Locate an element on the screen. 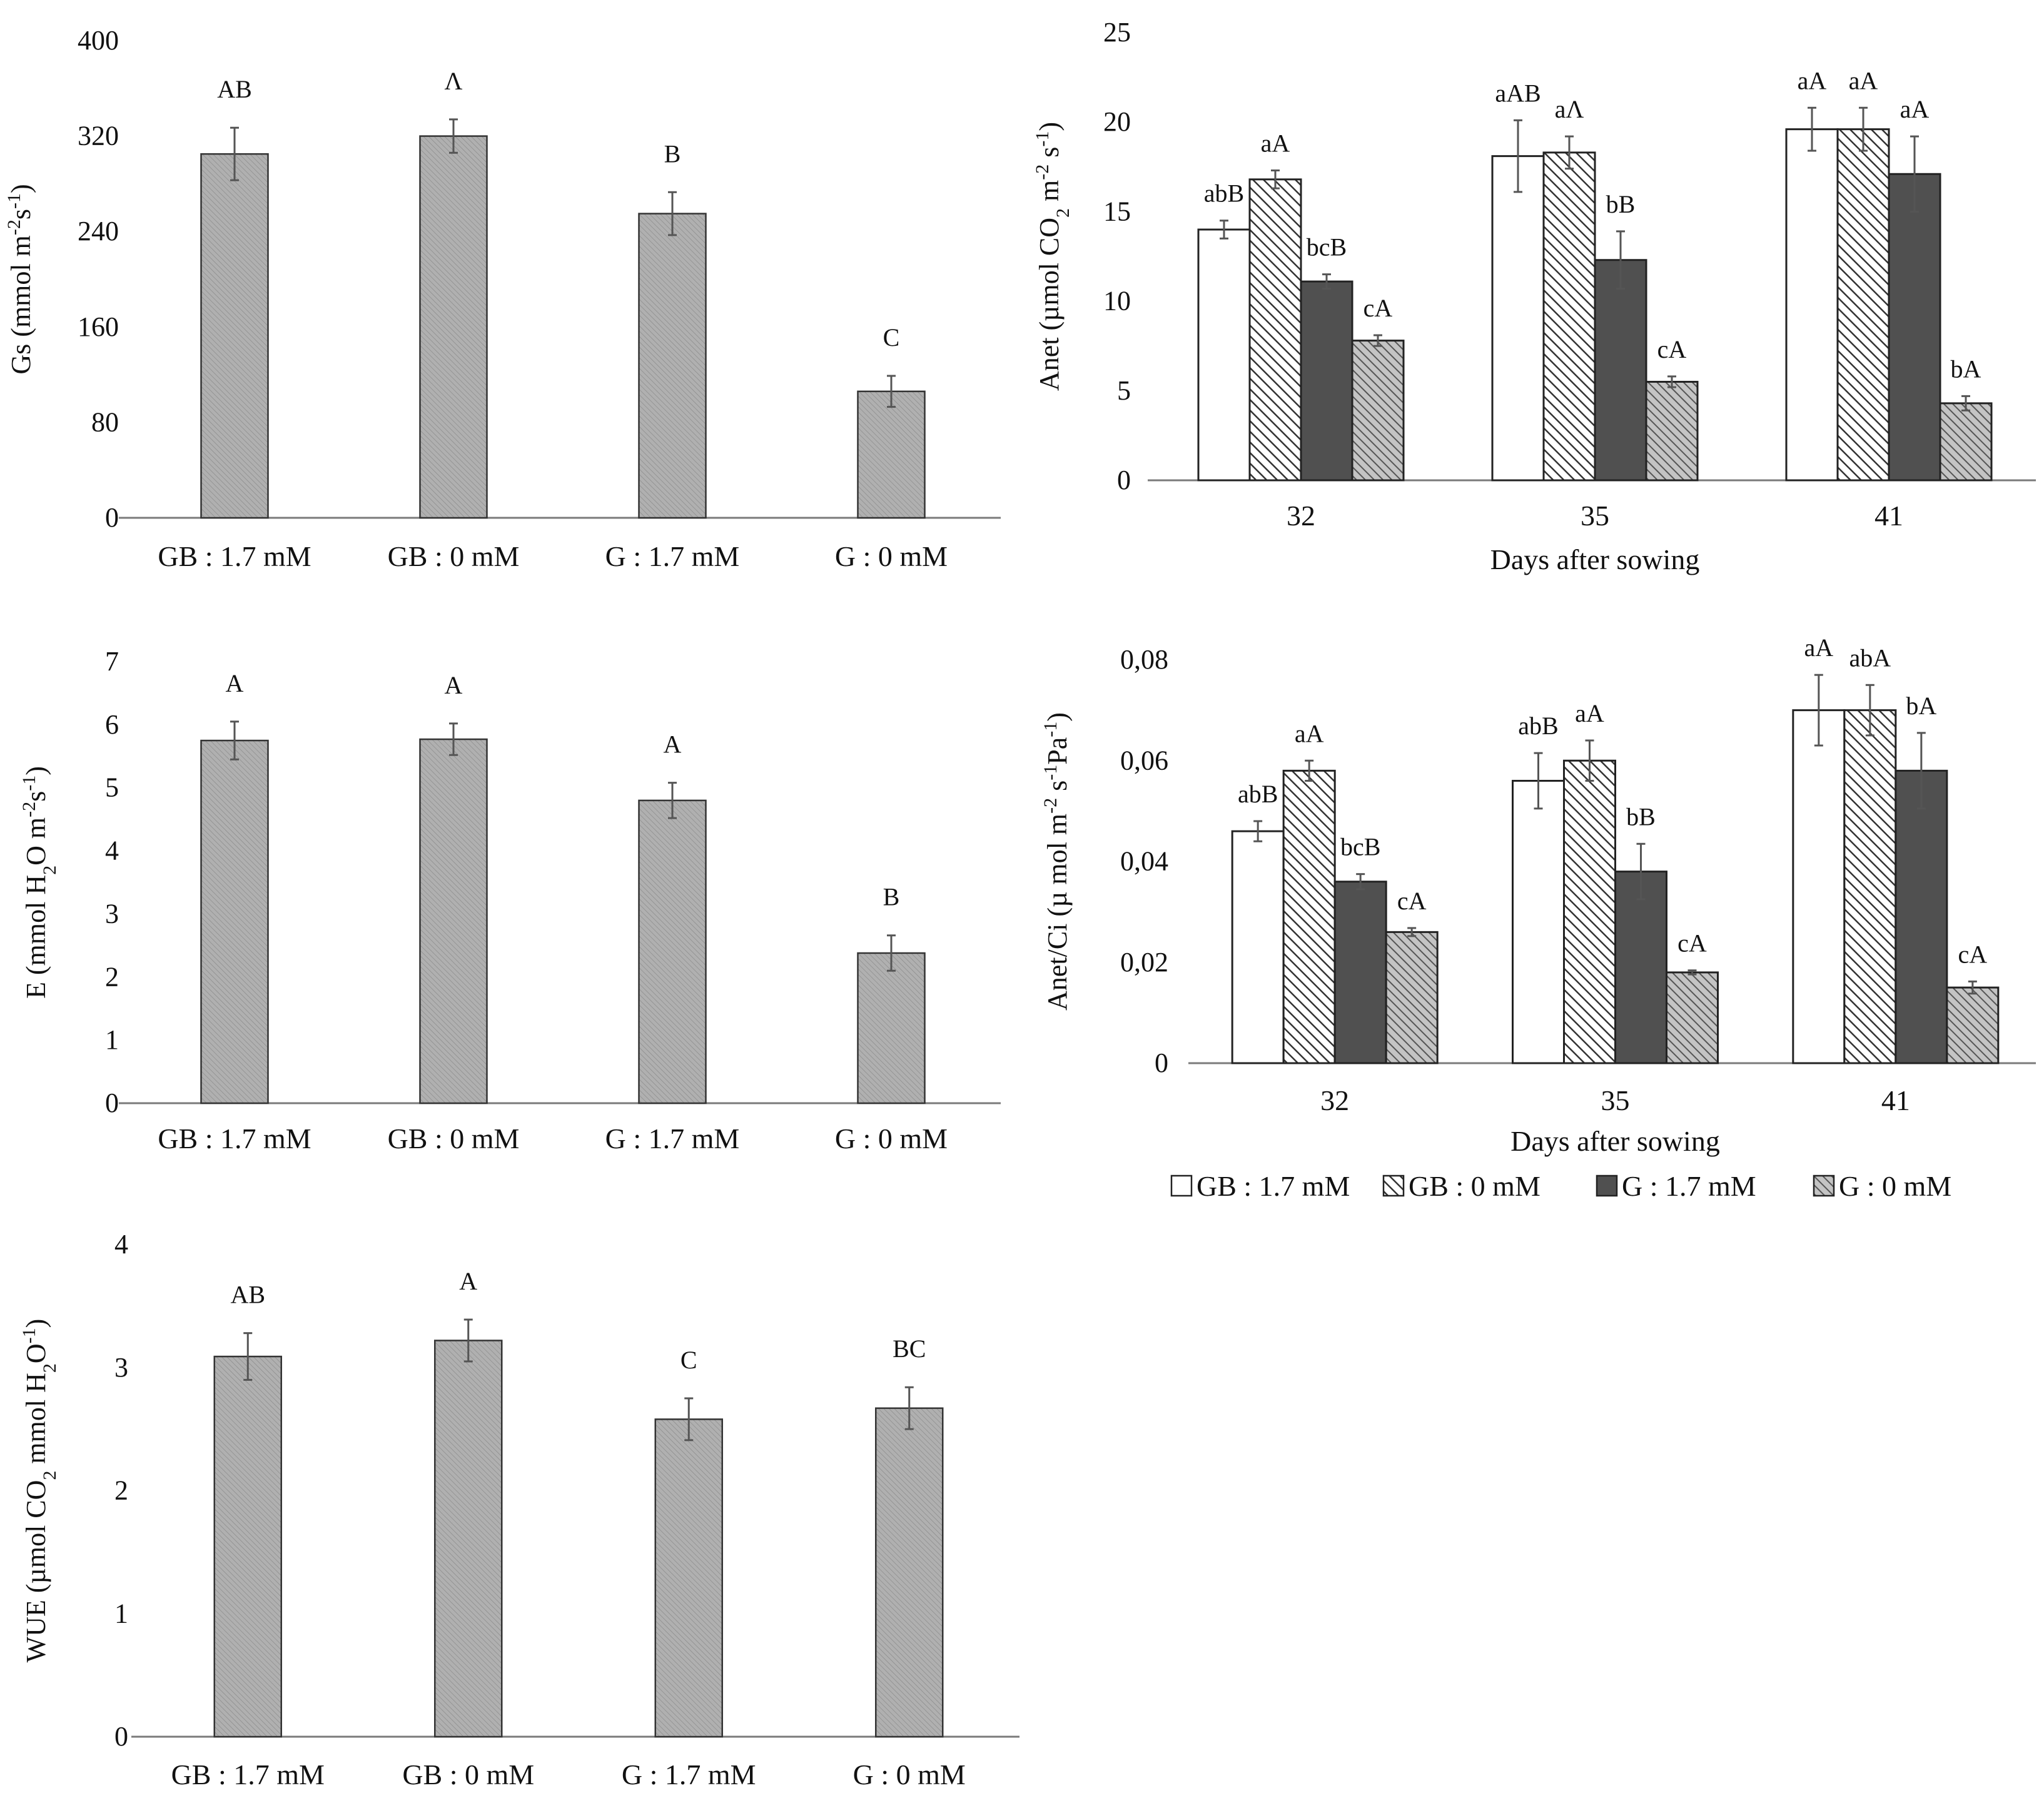  y-tick-label: 10 is located at coordinates (1117, 301).